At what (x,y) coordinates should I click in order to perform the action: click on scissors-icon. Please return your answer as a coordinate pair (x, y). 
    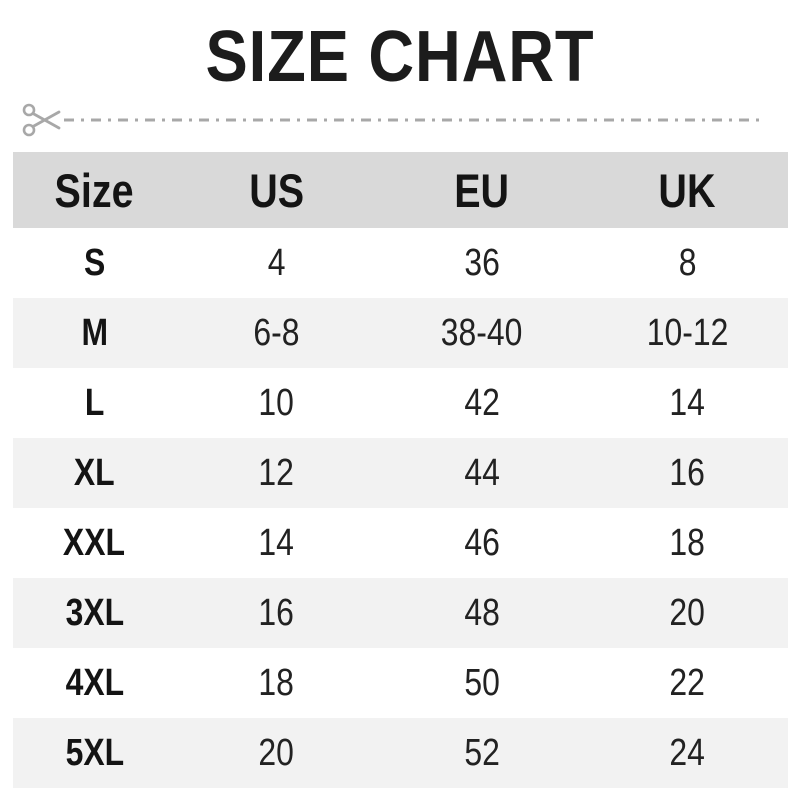
    Looking at the image, I should click on (41, 120).